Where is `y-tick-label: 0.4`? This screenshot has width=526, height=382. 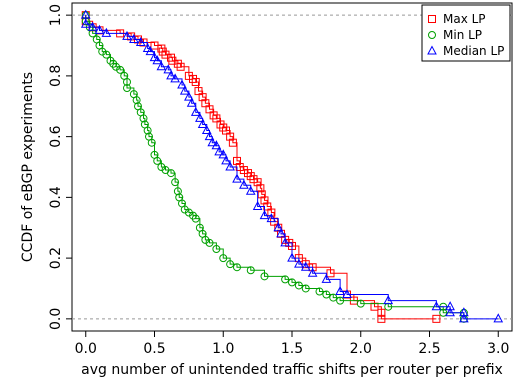 y-tick-label: 0.4 is located at coordinates (56, 197).